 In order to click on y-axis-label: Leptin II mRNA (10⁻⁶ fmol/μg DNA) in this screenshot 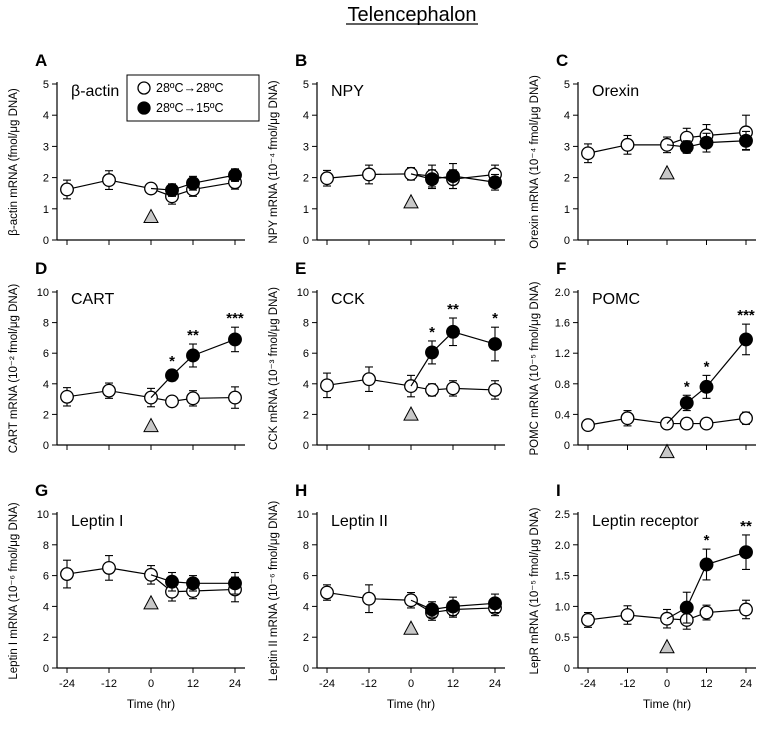, I will do `click(274, 591)`.